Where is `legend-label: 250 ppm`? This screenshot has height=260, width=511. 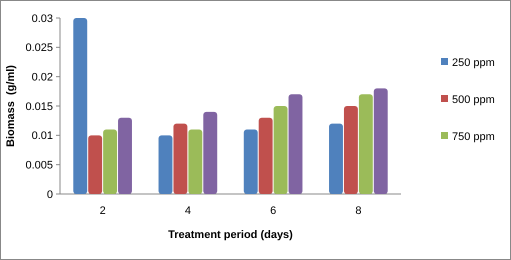 legend-label: 250 ppm is located at coordinates (473, 62).